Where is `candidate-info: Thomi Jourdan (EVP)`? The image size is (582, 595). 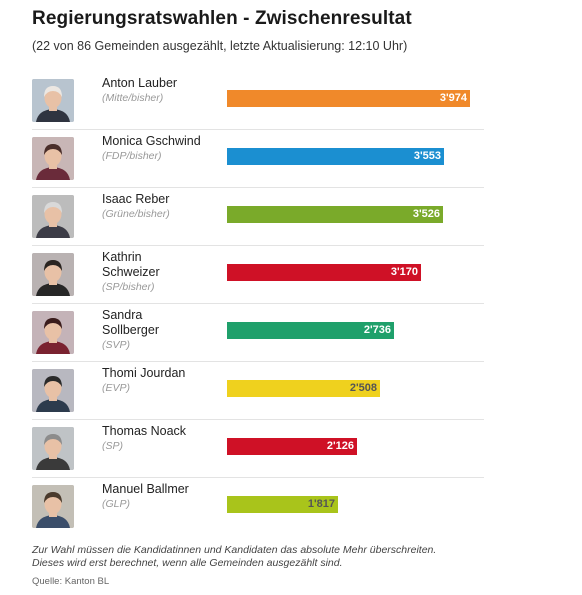 candidate-info: Thomi Jourdan (EVP) is located at coordinates (162, 380).